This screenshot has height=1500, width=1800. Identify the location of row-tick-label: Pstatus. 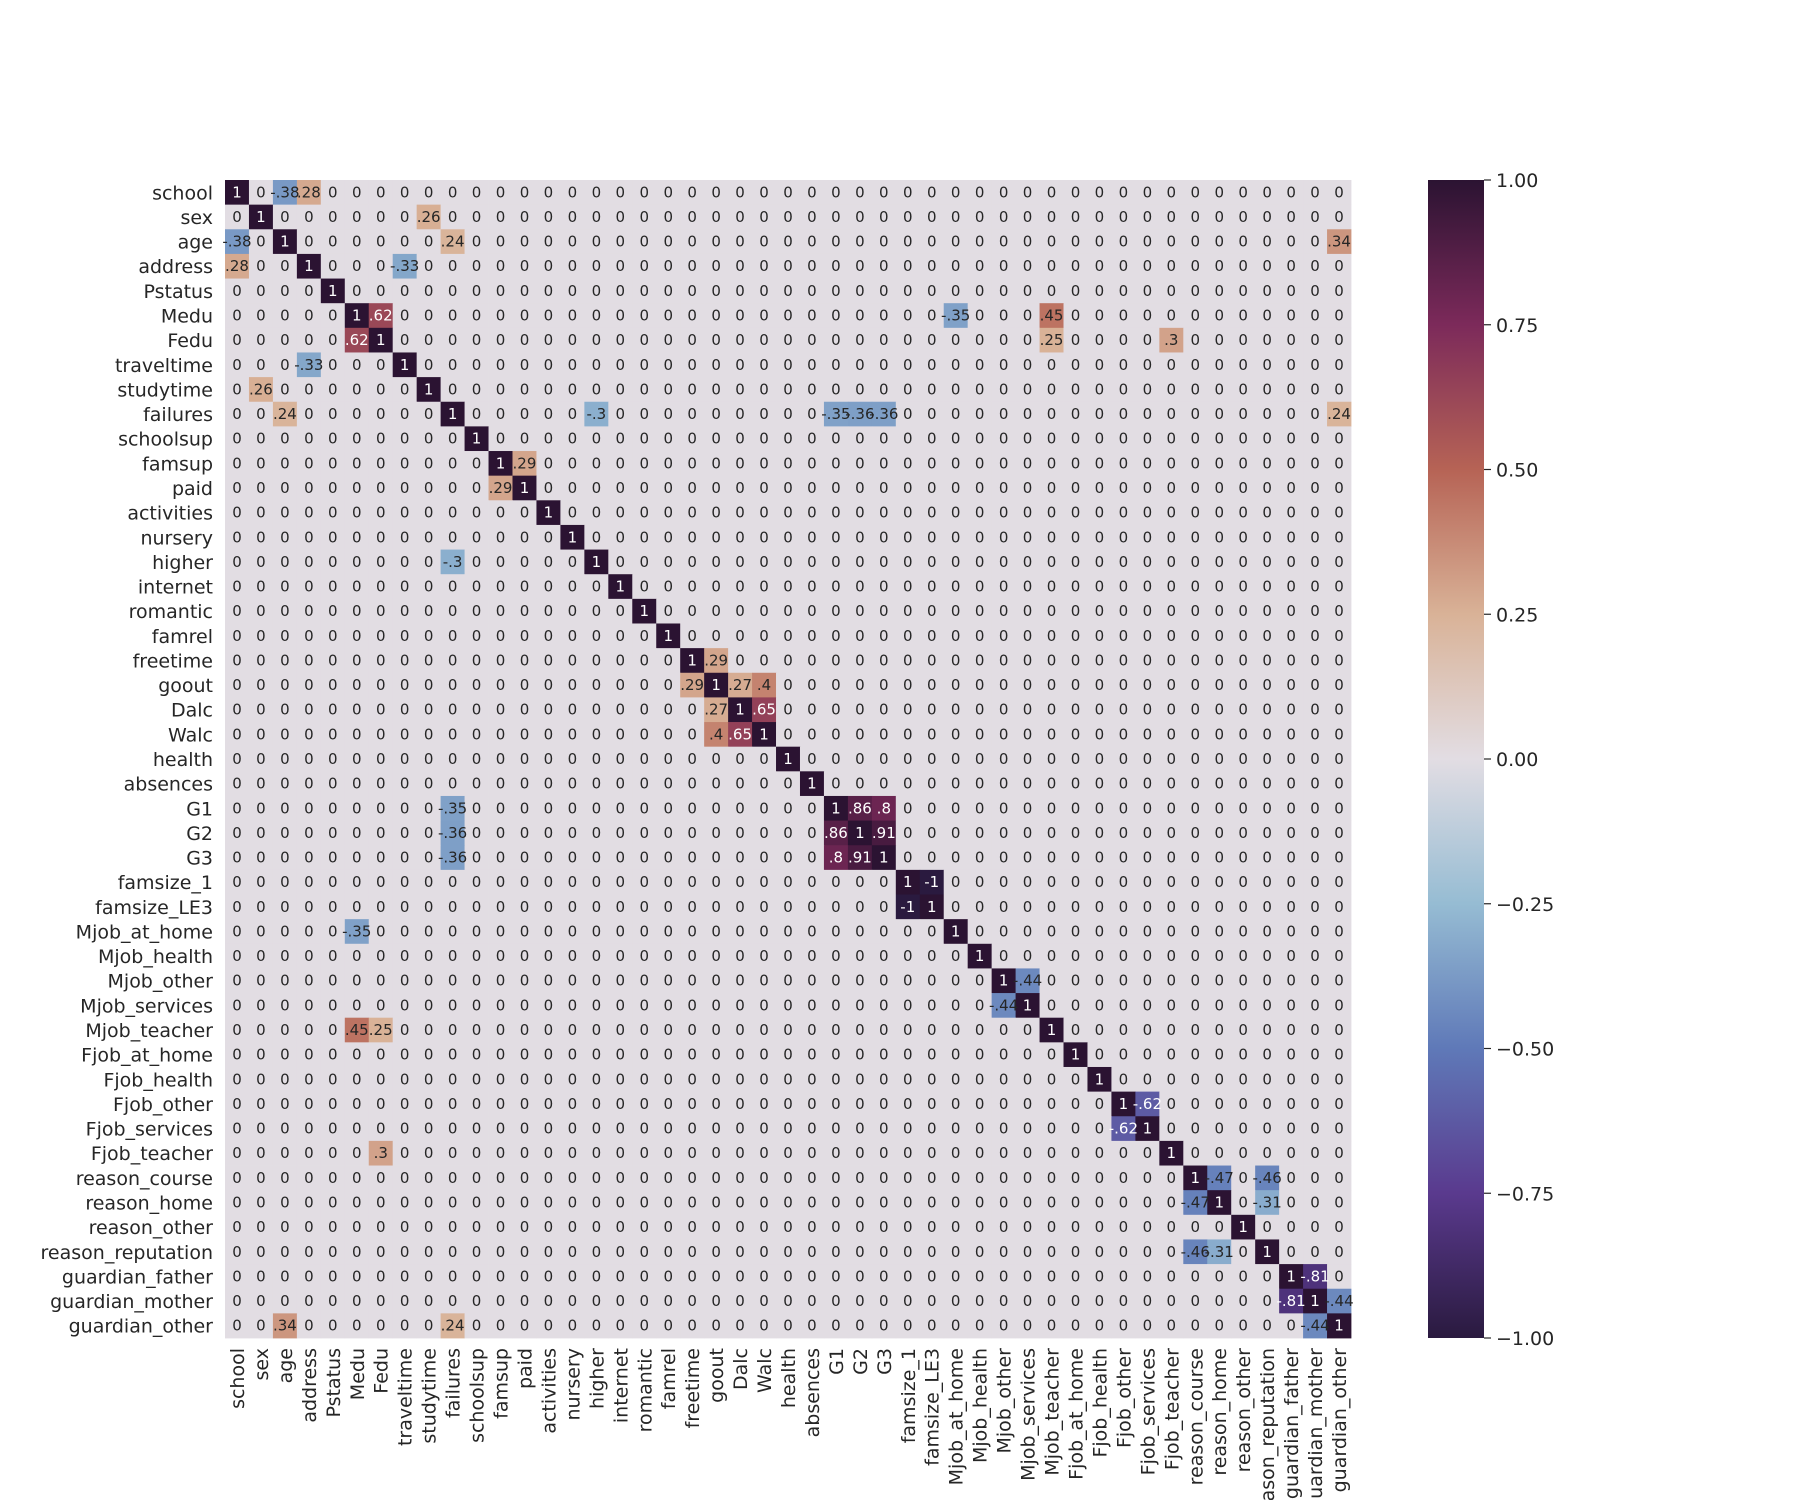
(178, 292).